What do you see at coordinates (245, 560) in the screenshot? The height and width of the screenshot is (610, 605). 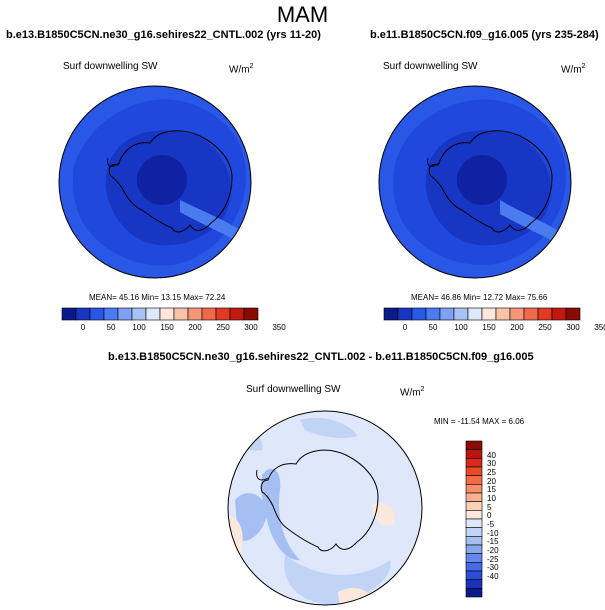 I see `diff-orange-patch-sw` at bounding box center [245, 560].